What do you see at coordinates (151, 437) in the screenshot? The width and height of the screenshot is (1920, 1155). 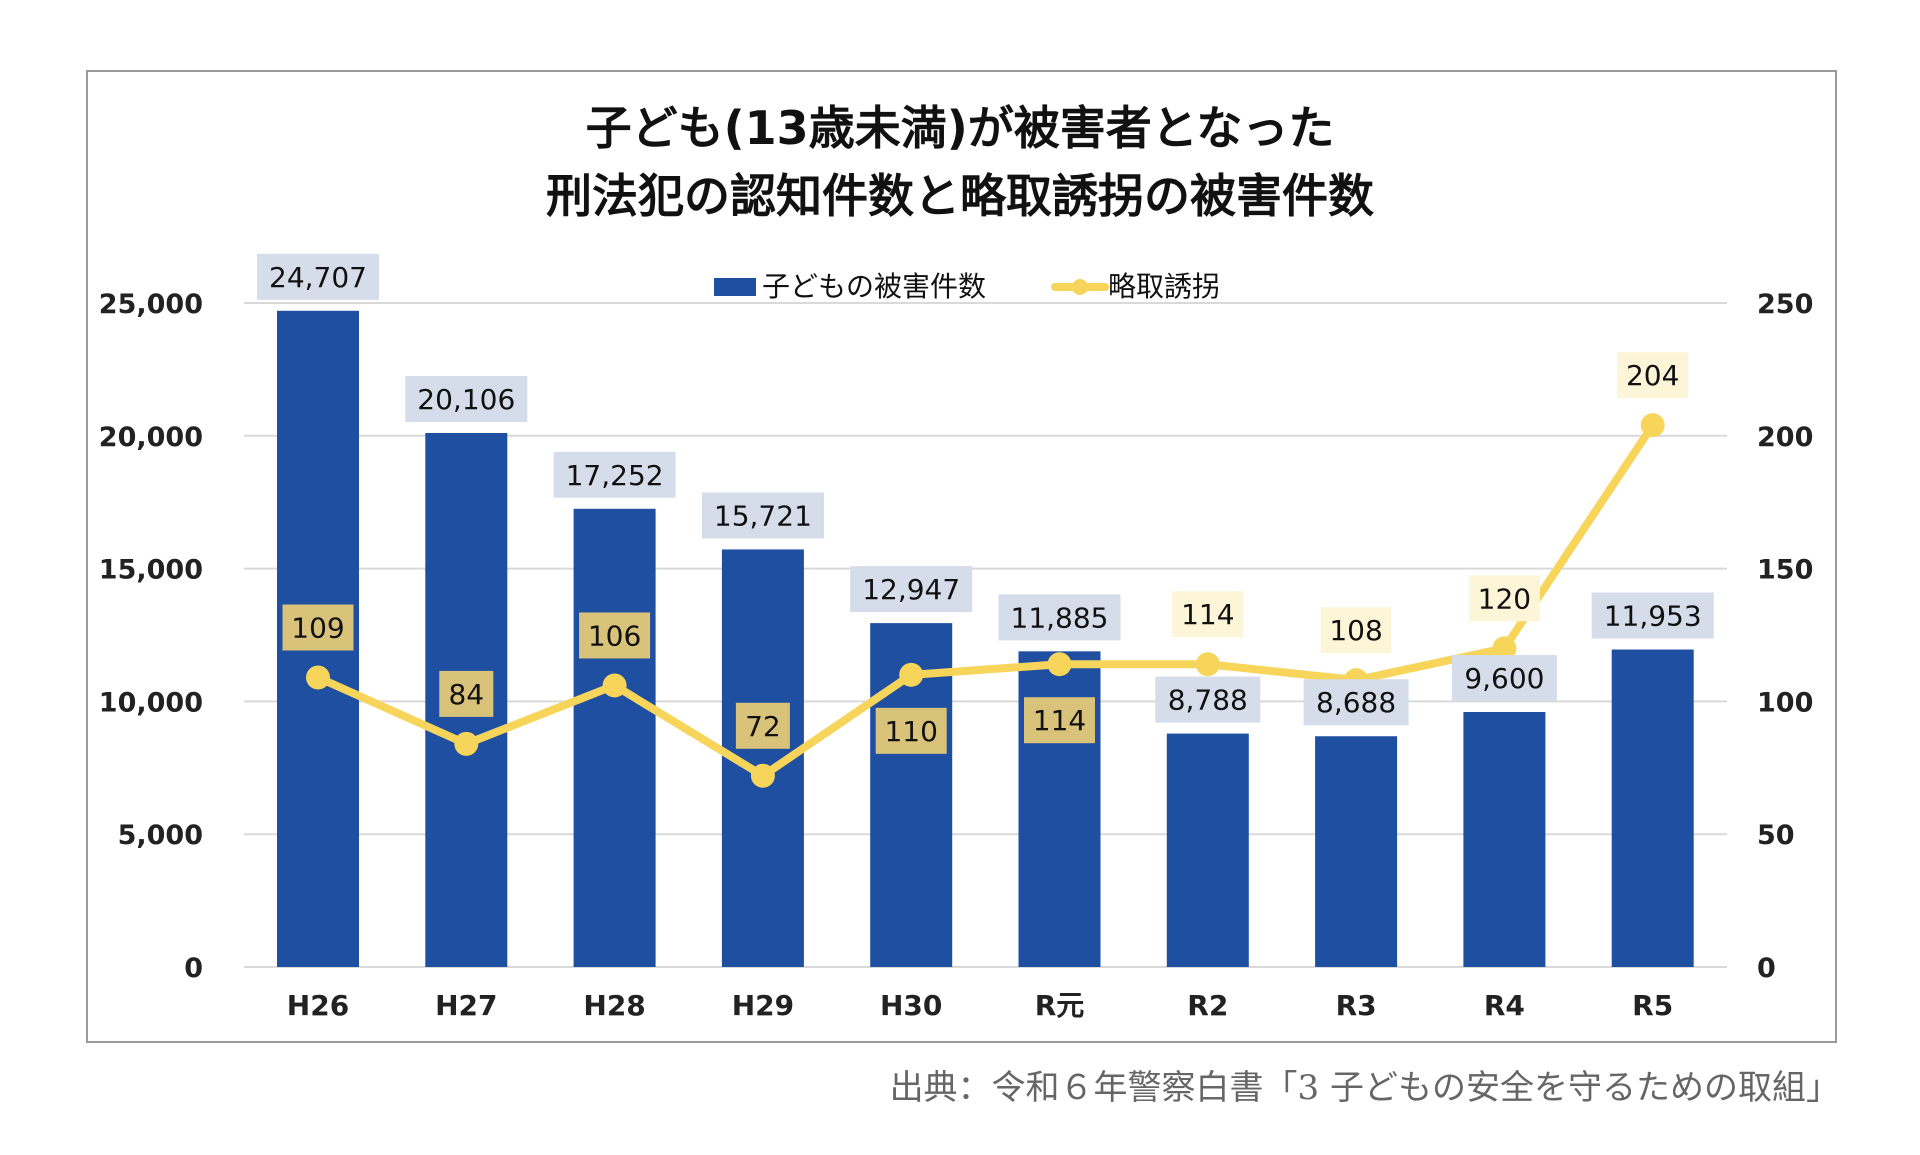 I see `left-tick-label: 20,000` at bounding box center [151, 437].